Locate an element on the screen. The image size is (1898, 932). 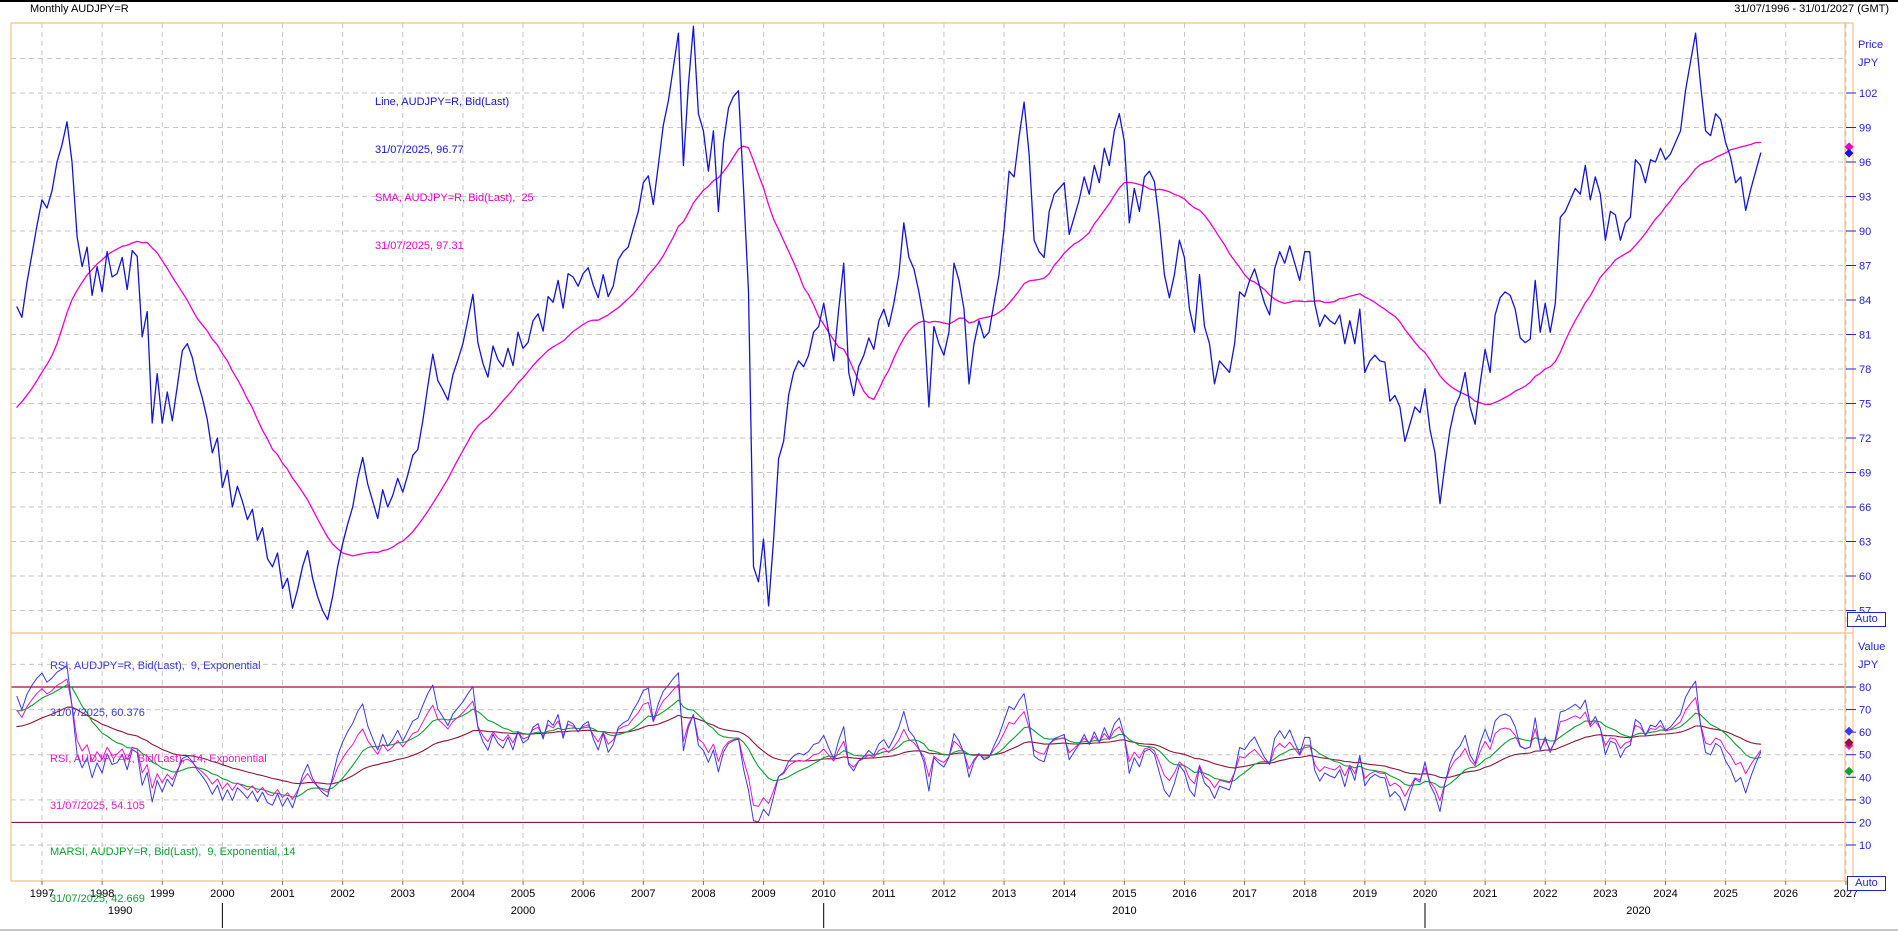
value-tick-label: 40 is located at coordinates (1865, 778).